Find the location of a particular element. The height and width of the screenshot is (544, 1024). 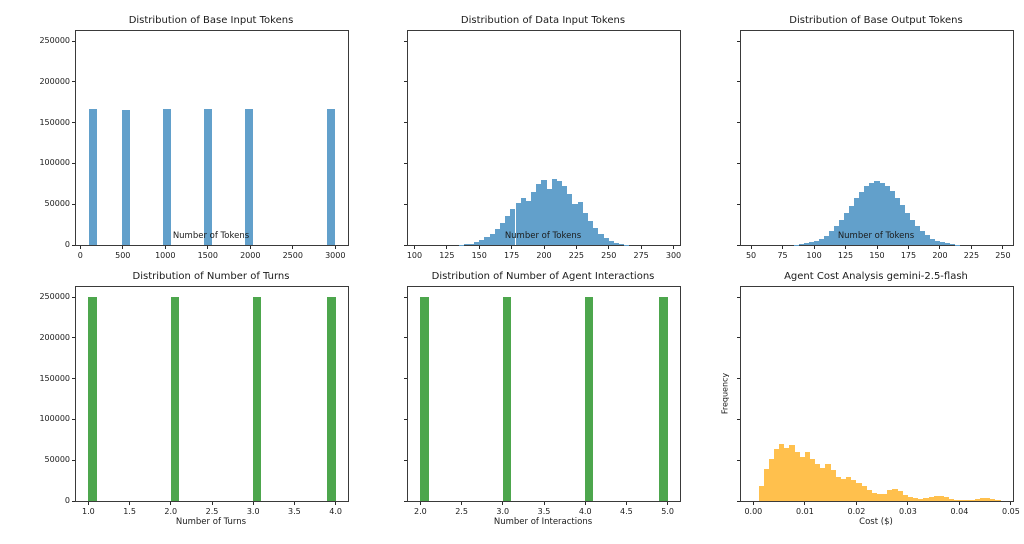

x-axis-label-agent-cost-analysis: Cost ($) is located at coordinates (876, 522).